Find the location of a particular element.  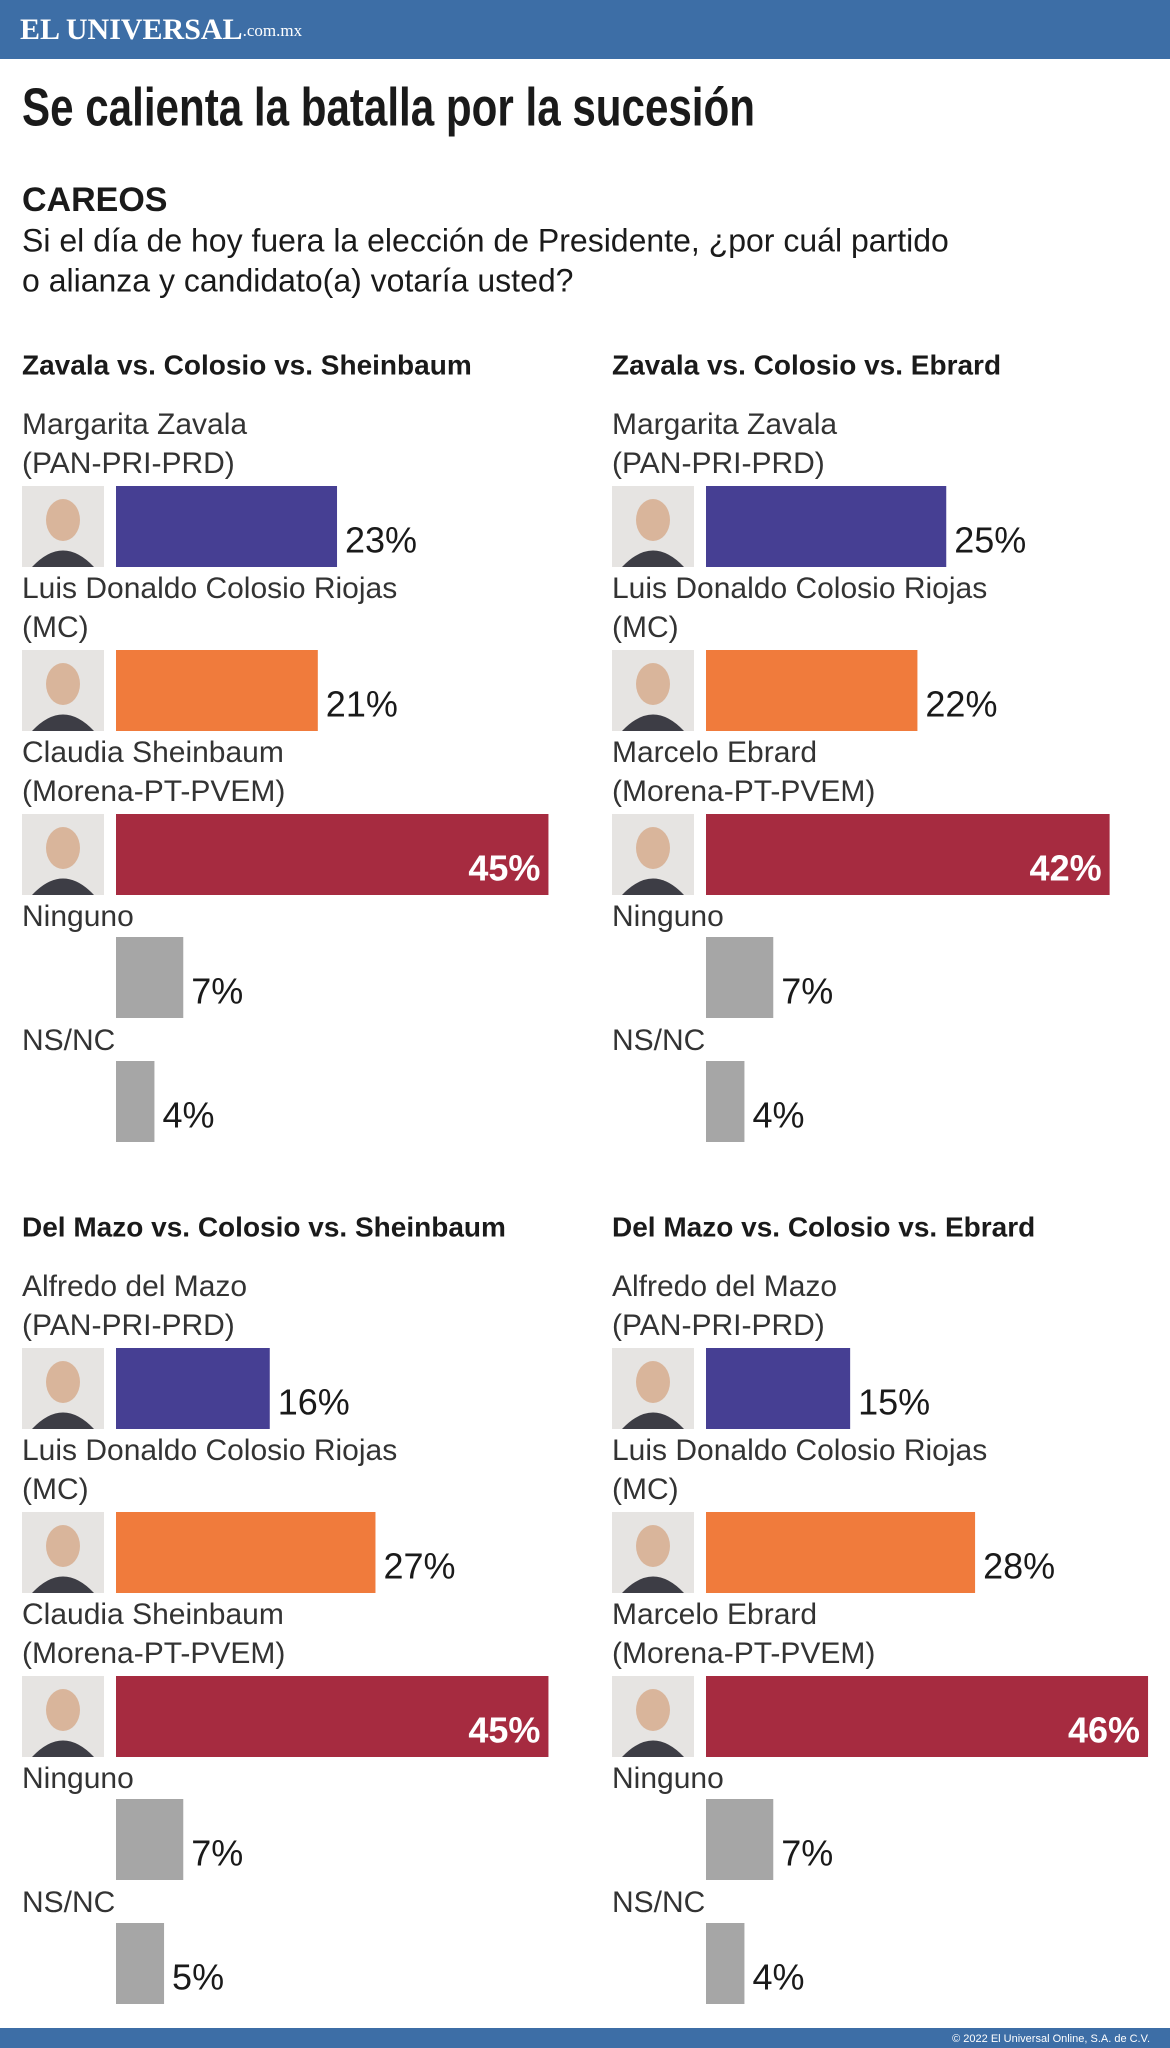

value-label: 27% is located at coordinates (419, 1566).